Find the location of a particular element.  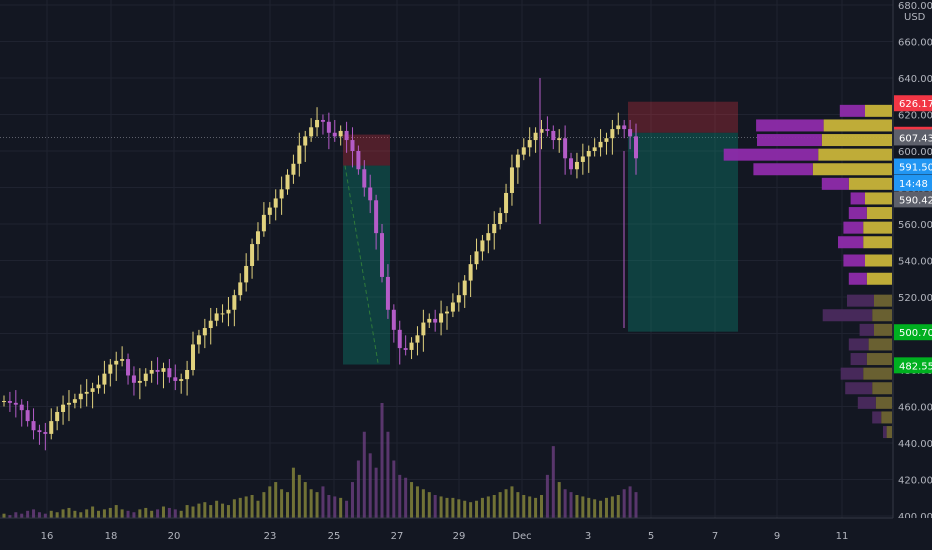

time-axis is located at coordinates (466, 533).